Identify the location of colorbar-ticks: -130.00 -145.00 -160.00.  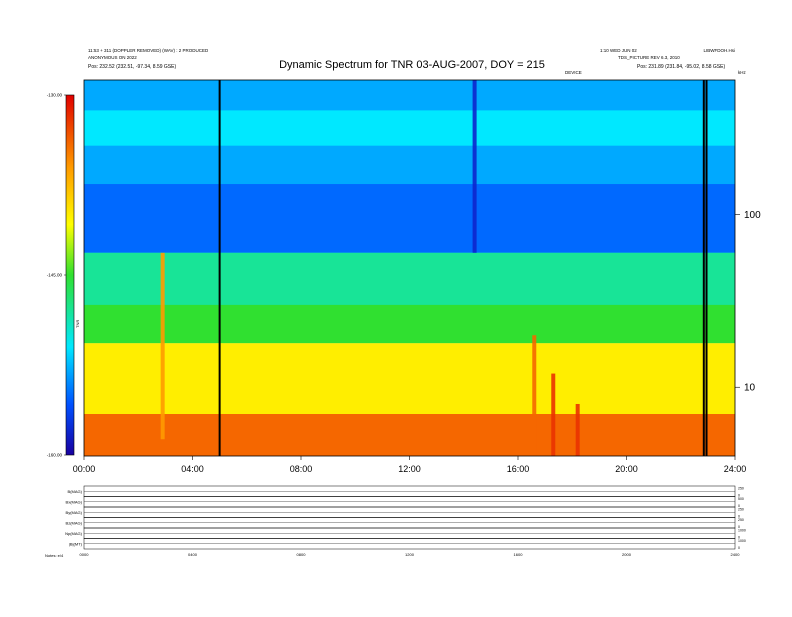
(56, 275).